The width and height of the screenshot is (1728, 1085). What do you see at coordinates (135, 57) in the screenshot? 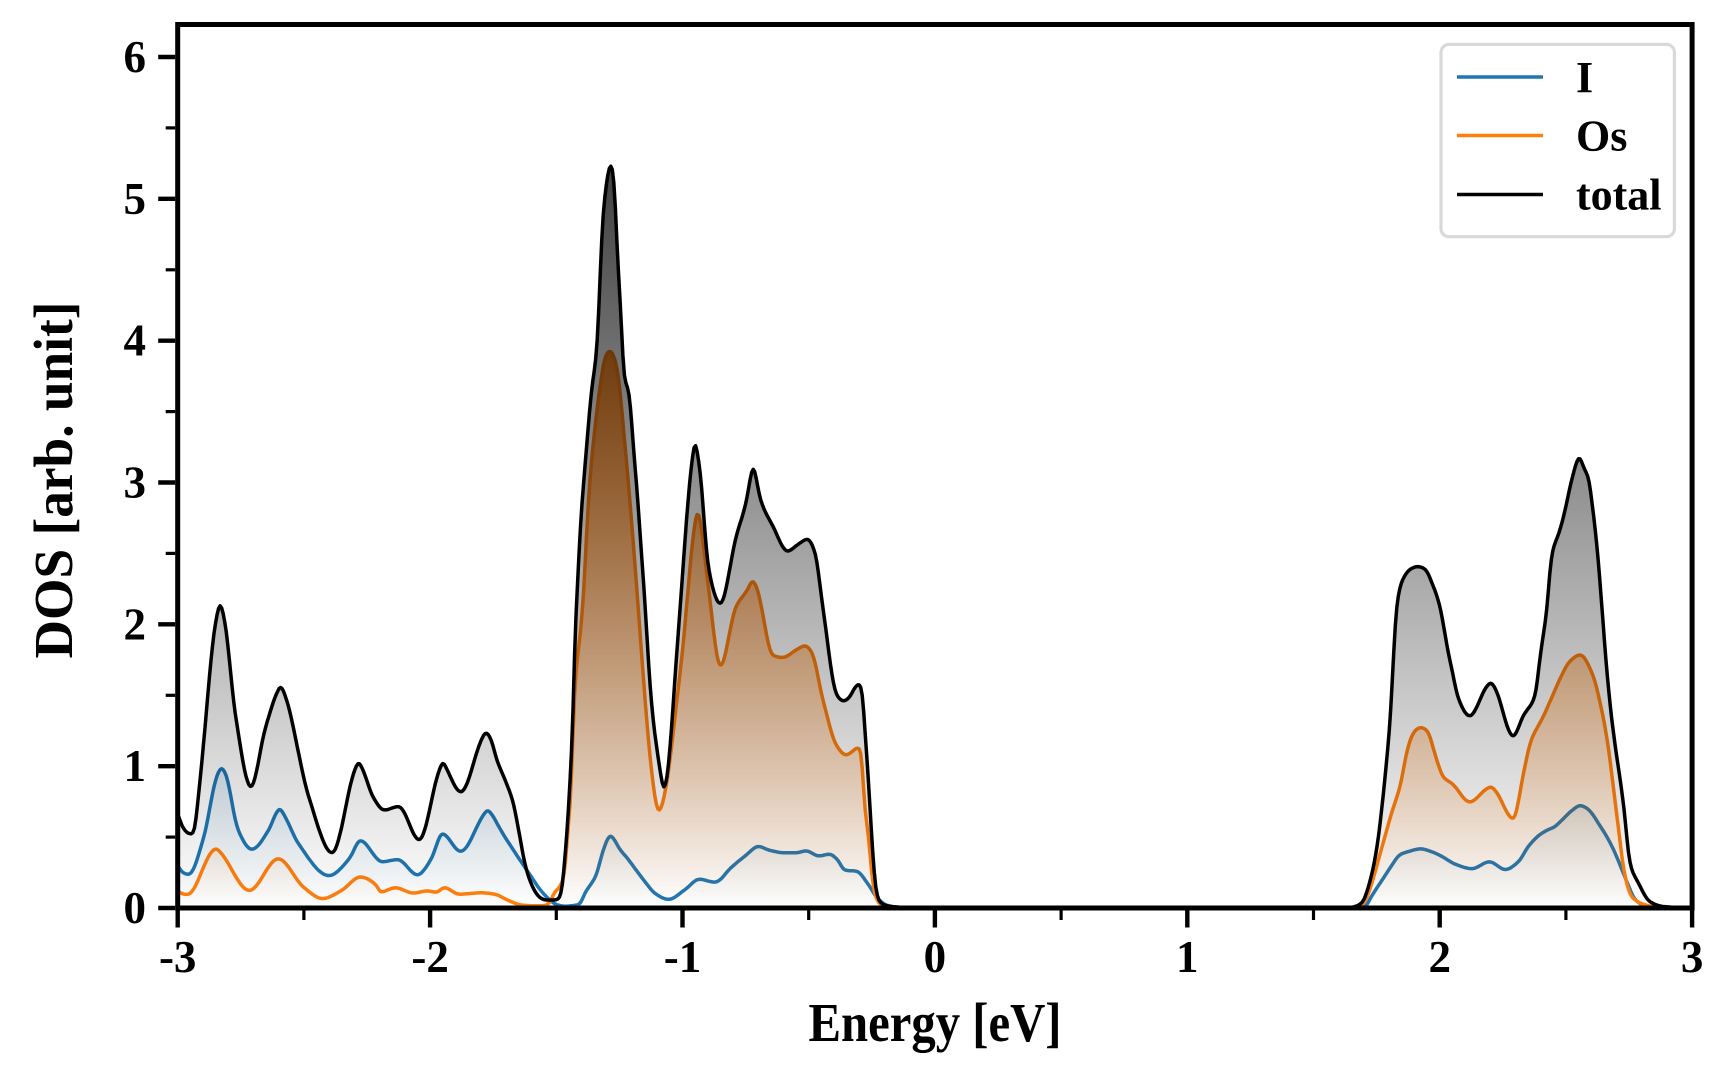
I see `svg-text: 6` at bounding box center [135, 57].